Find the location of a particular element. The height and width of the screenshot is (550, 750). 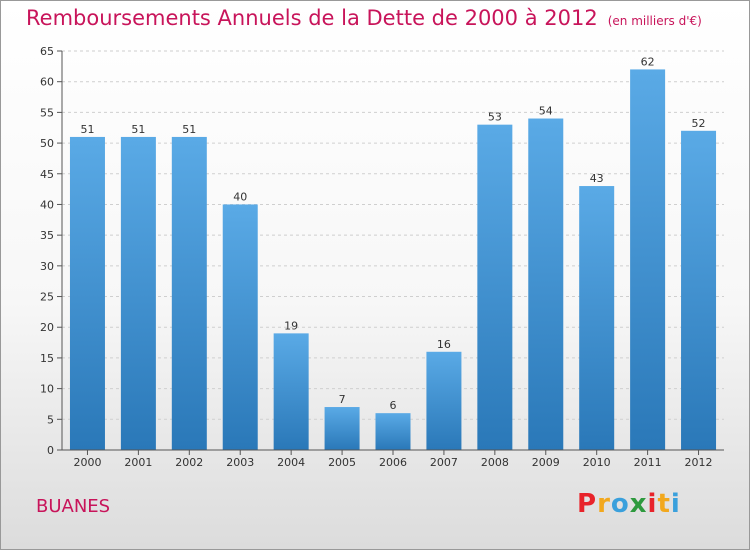

y-tick-label: 50 is located at coordinates (47, 143).